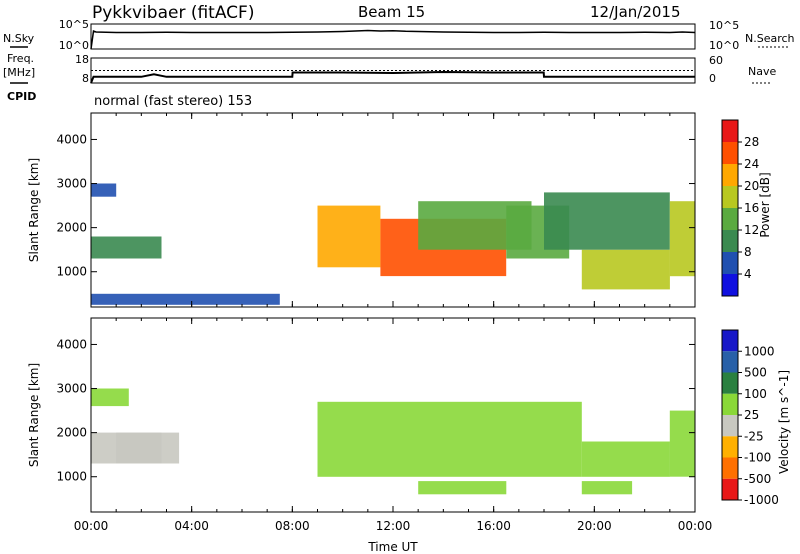 This screenshot has height=554, width=800. I want to click on colorbar-tick-label: 20, so click(751, 186).